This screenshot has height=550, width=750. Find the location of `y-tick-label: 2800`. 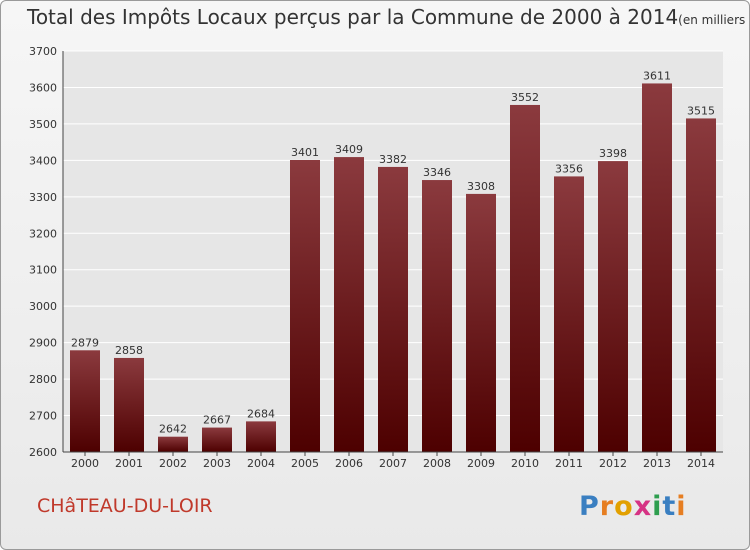

y-tick-label: 2800 is located at coordinates (43, 379).